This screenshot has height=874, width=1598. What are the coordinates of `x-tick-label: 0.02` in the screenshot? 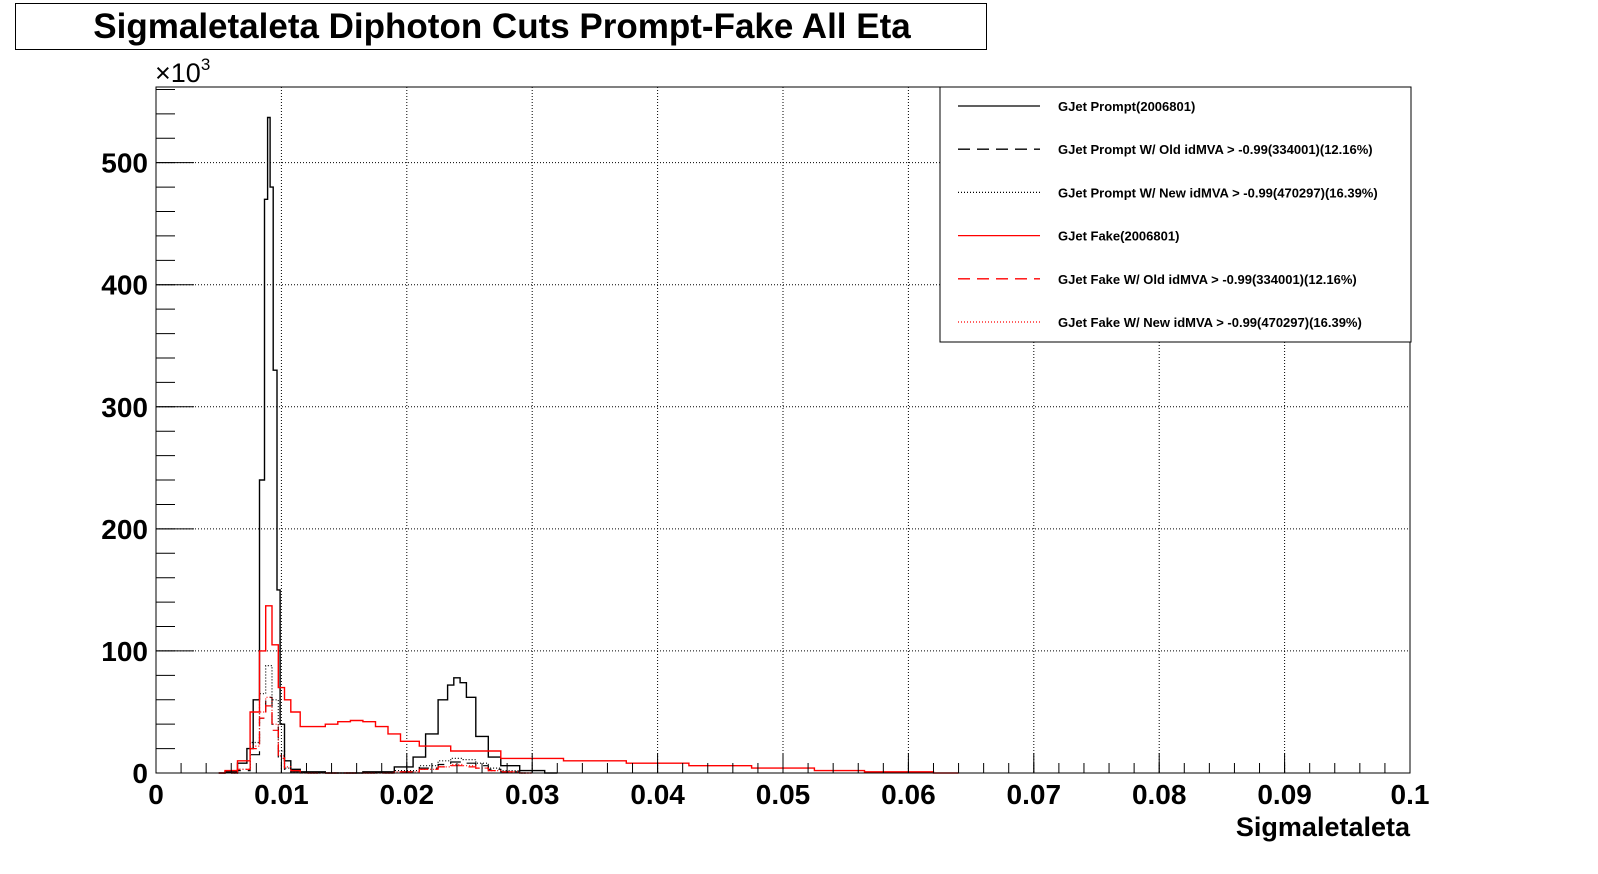 It's located at (407, 794).